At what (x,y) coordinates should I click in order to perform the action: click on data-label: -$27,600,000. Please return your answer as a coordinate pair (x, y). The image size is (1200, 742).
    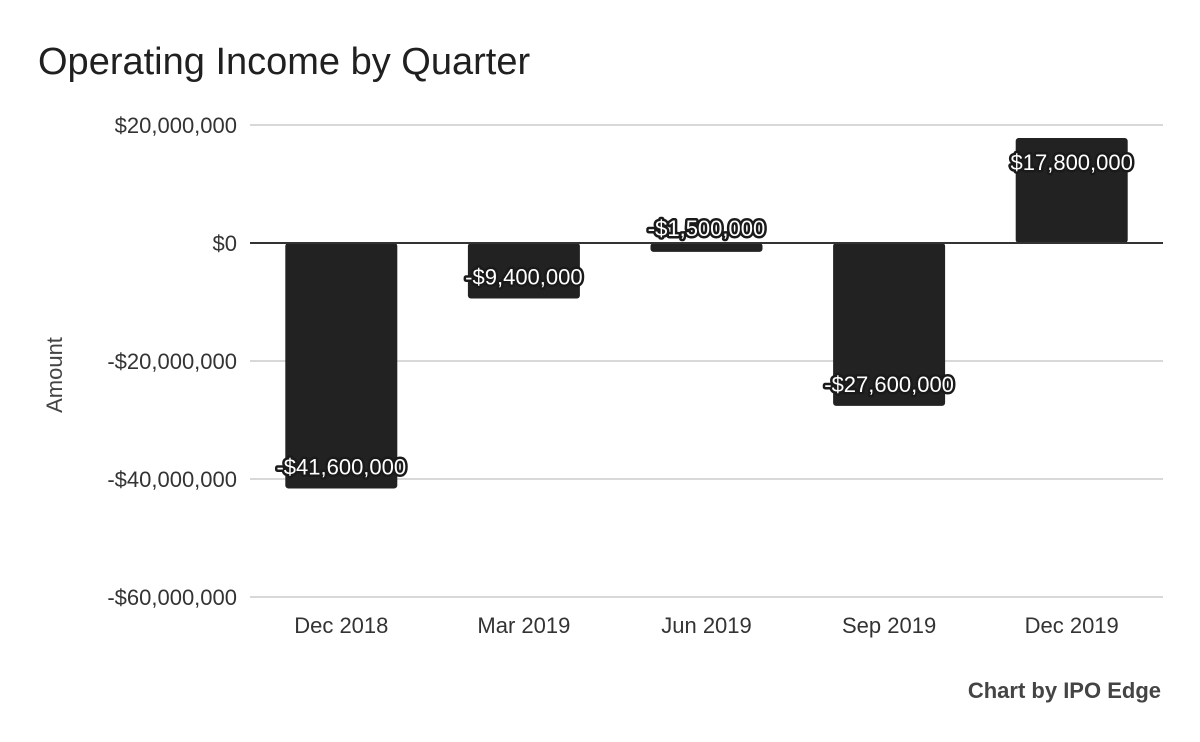
    Looking at the image, I should click on (889, 384).